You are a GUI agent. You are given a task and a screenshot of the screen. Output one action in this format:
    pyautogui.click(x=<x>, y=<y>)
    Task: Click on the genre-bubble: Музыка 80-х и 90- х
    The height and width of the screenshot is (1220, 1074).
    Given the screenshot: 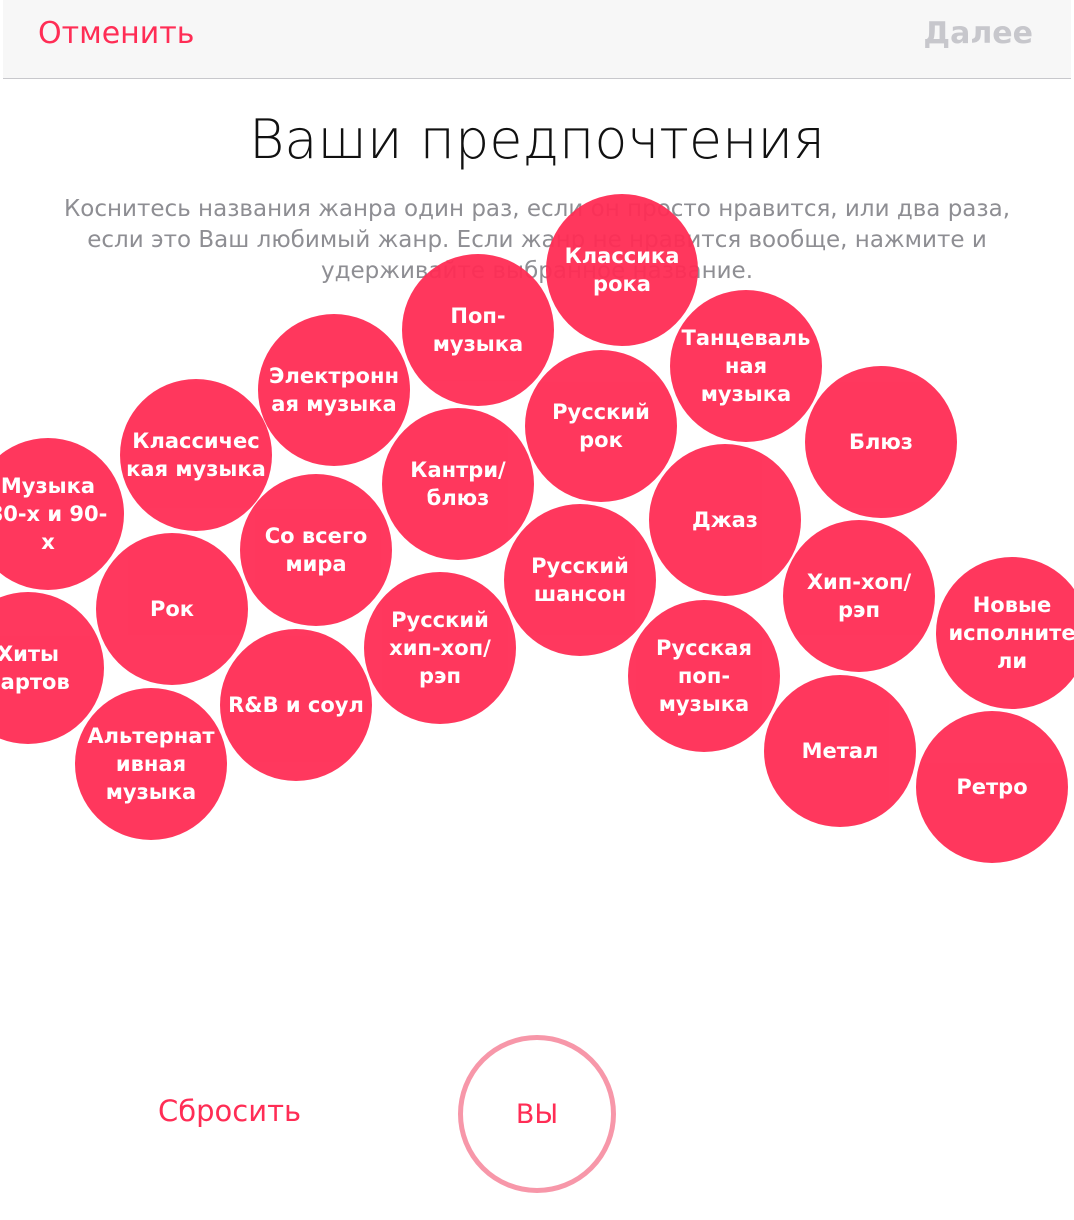 What is the action you would take?
    pyautogui.click(x=62, y=514)
    